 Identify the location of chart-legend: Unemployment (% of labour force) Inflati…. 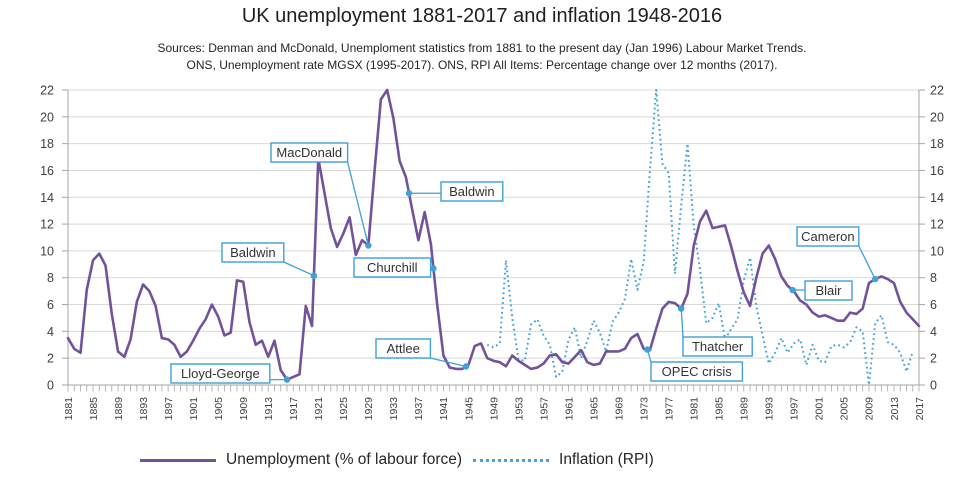
(397, 460).